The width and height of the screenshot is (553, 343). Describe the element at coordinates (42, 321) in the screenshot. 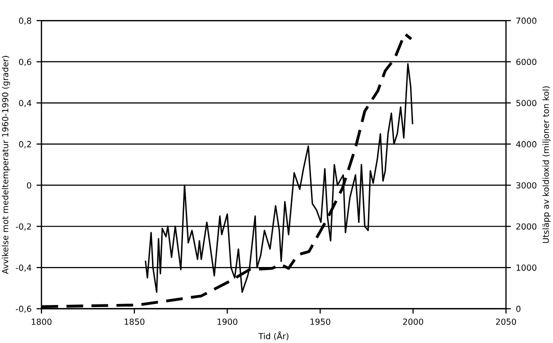

I see `x-tick-label: 1800` at that location.